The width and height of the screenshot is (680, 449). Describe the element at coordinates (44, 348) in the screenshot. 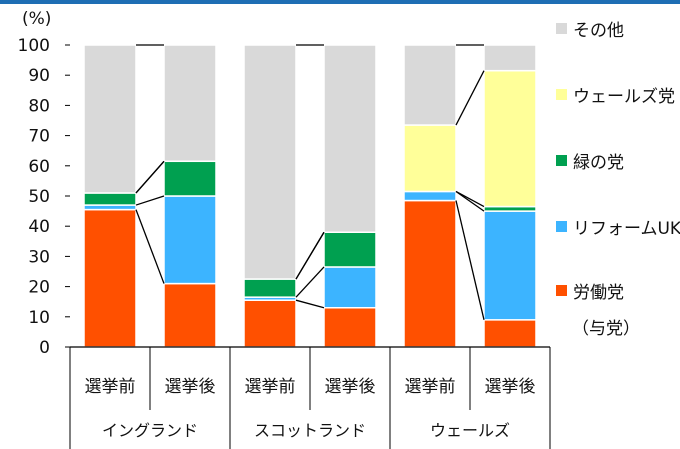

I see `y-tick-label: 0` at that location.